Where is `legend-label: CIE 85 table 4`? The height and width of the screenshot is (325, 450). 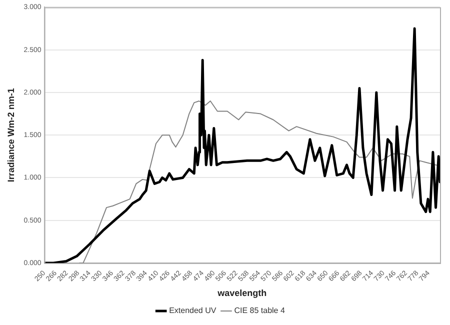 legend-label: CIE 85 table 4 is located at coordinates (260, 311).